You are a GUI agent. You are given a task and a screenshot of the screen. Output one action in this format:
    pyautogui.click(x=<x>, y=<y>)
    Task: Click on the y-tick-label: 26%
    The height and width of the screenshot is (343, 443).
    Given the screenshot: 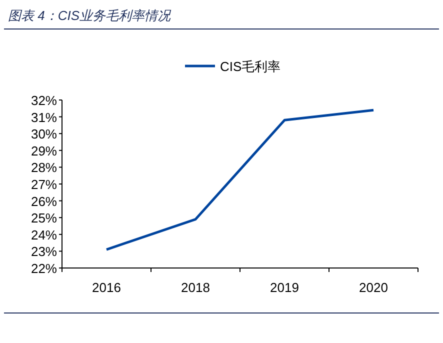 What is the action you would take?
    pyautogui.click(x=44, y=201)
    